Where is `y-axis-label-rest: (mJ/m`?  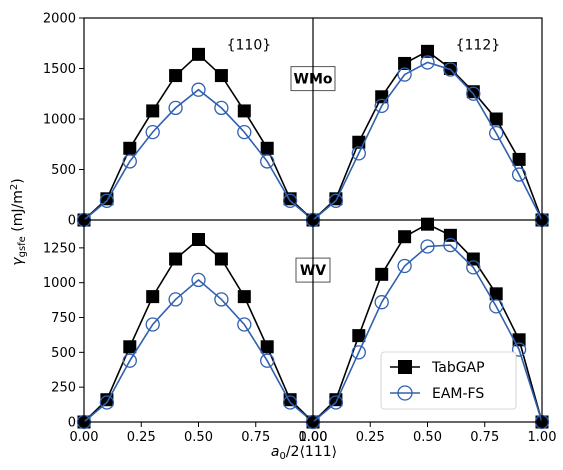 y-axis-label-rest: (mJ/m is located at coordinates (18, 213).